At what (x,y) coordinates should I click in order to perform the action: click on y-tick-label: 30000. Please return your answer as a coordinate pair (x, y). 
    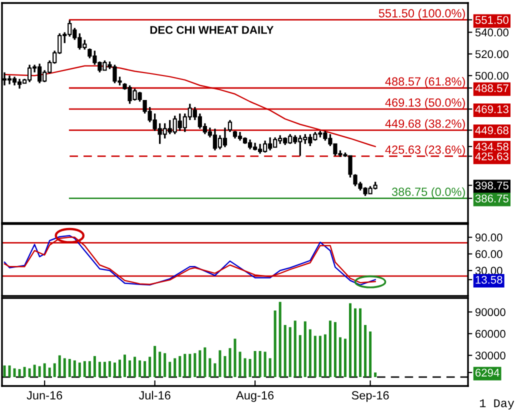
    Looking at the image, I should click on (490, 356).